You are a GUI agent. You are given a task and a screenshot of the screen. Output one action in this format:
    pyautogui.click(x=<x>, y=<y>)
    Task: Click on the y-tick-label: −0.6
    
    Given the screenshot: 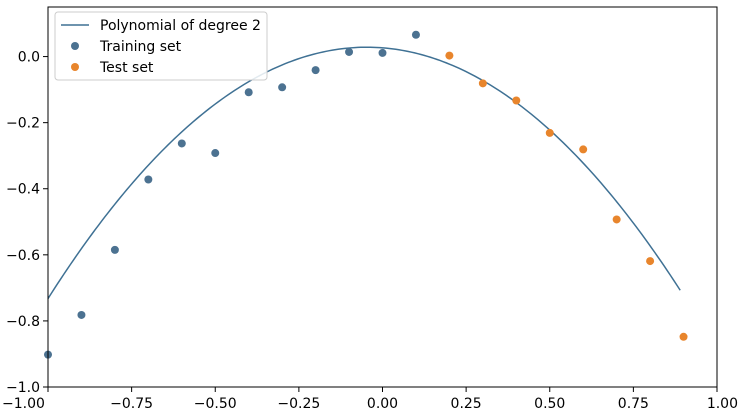 What is the action you would take?
    pyautogui.click(x=23, y=256)
    